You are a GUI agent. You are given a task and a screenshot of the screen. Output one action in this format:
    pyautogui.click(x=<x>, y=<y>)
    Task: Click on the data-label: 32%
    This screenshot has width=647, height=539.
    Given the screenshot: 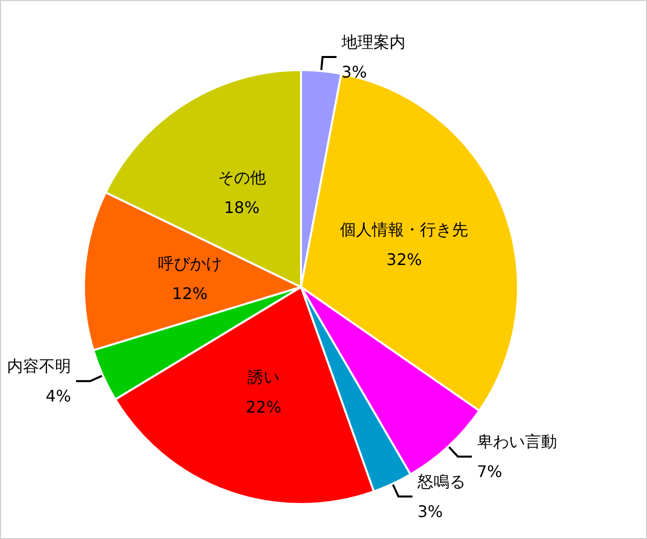 What is the action you would take?
    pyautogui.click(x=404, y=260)
    